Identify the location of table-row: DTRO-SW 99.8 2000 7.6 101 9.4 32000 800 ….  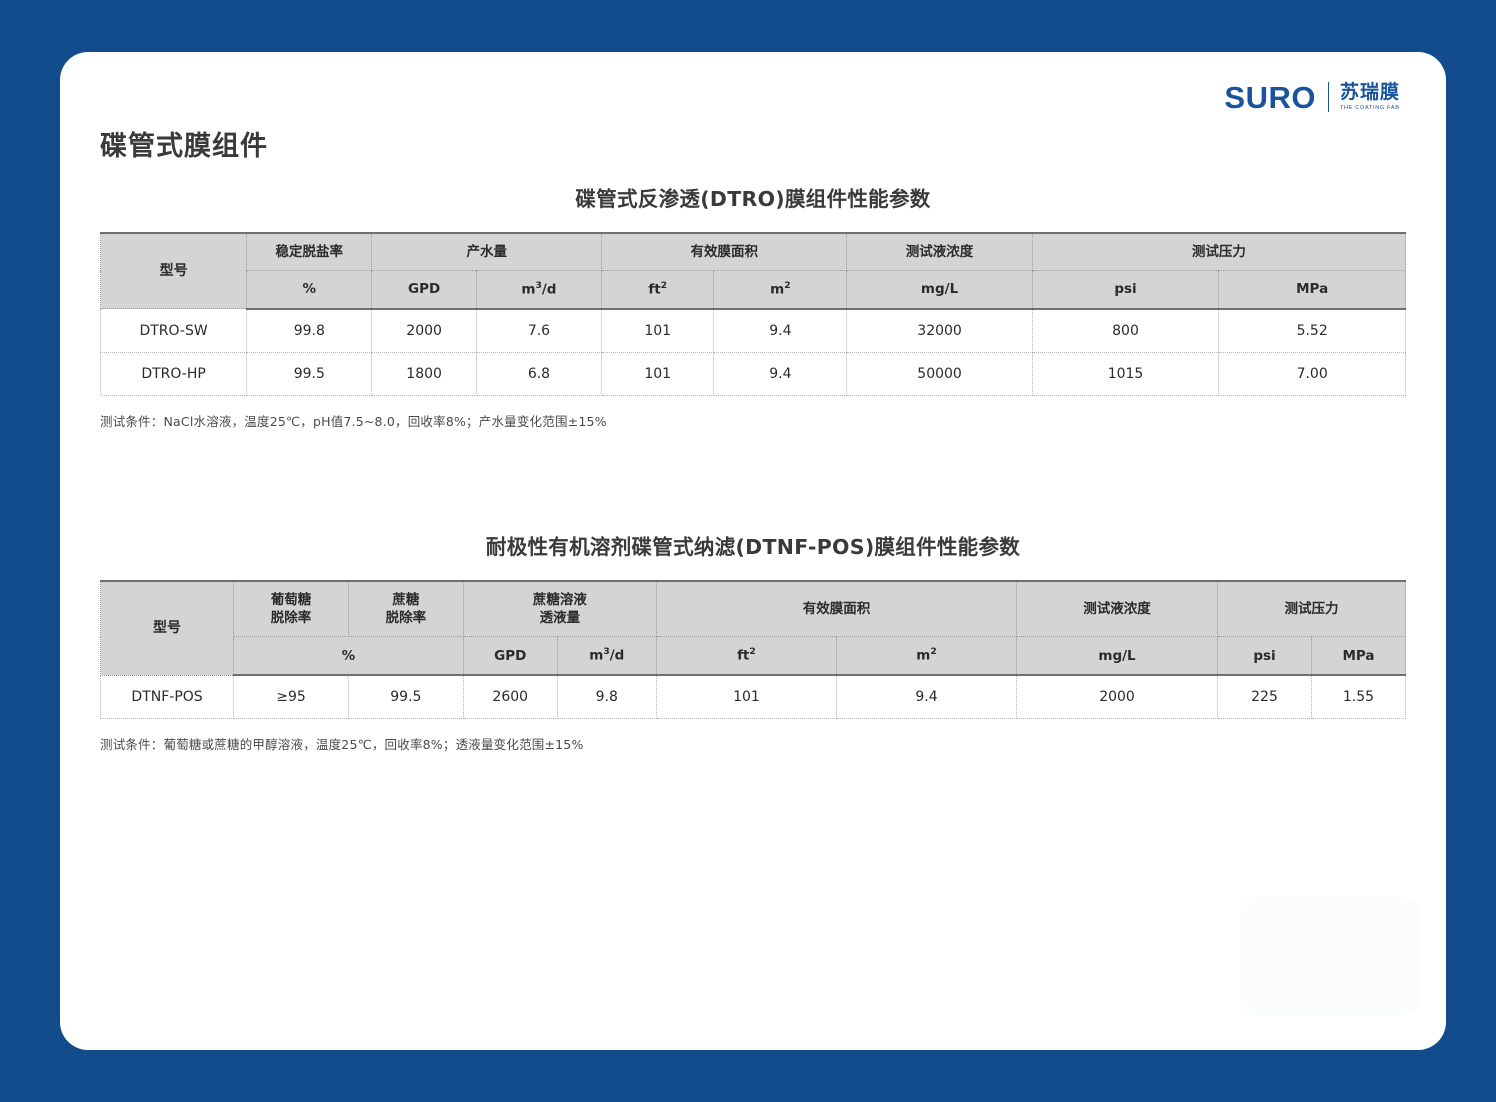
(752, 330).